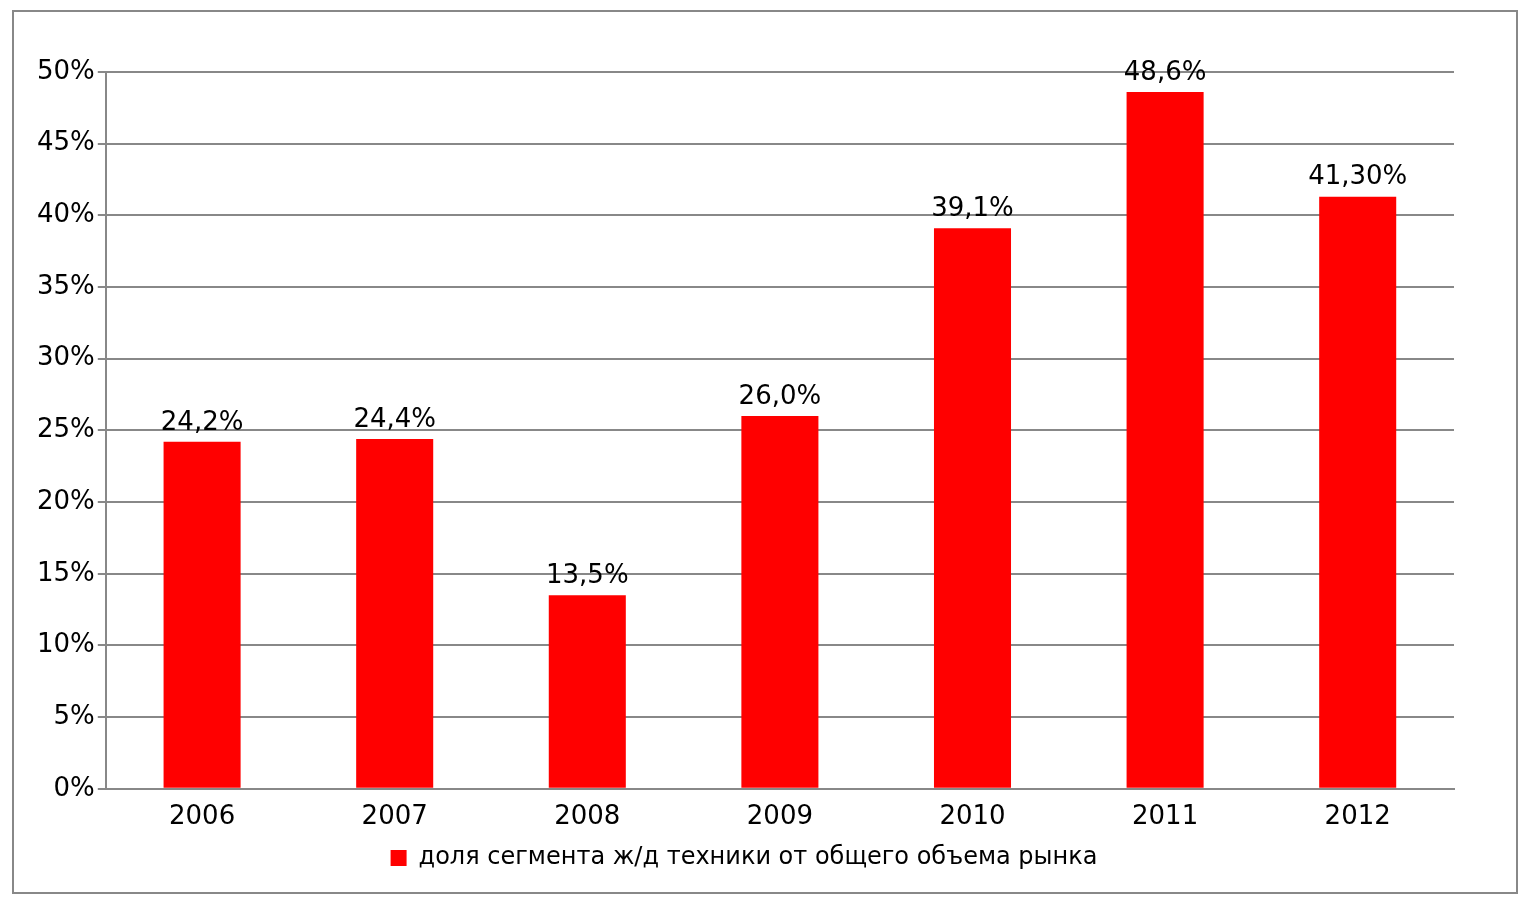 This screenshot has width=1522, height=898. I want to click on y-tick-label: 30%, so click(65, 356).